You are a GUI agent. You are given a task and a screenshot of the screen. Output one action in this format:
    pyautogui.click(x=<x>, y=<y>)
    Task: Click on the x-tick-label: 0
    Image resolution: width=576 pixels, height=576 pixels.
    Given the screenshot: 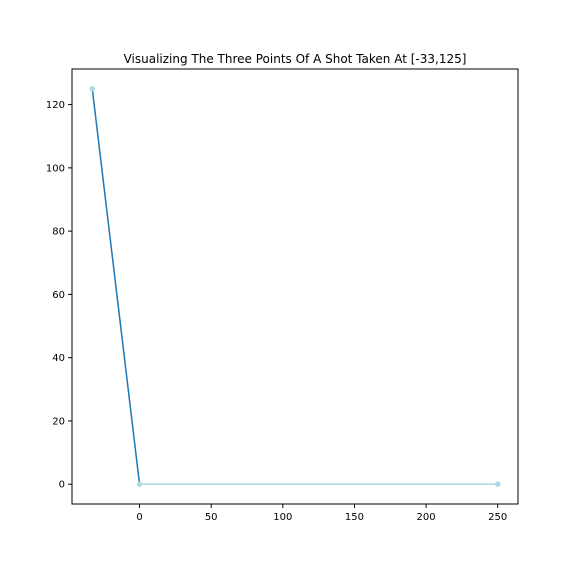 What is the action you would take?
    pyautogui.click(x=139, y=517)
    